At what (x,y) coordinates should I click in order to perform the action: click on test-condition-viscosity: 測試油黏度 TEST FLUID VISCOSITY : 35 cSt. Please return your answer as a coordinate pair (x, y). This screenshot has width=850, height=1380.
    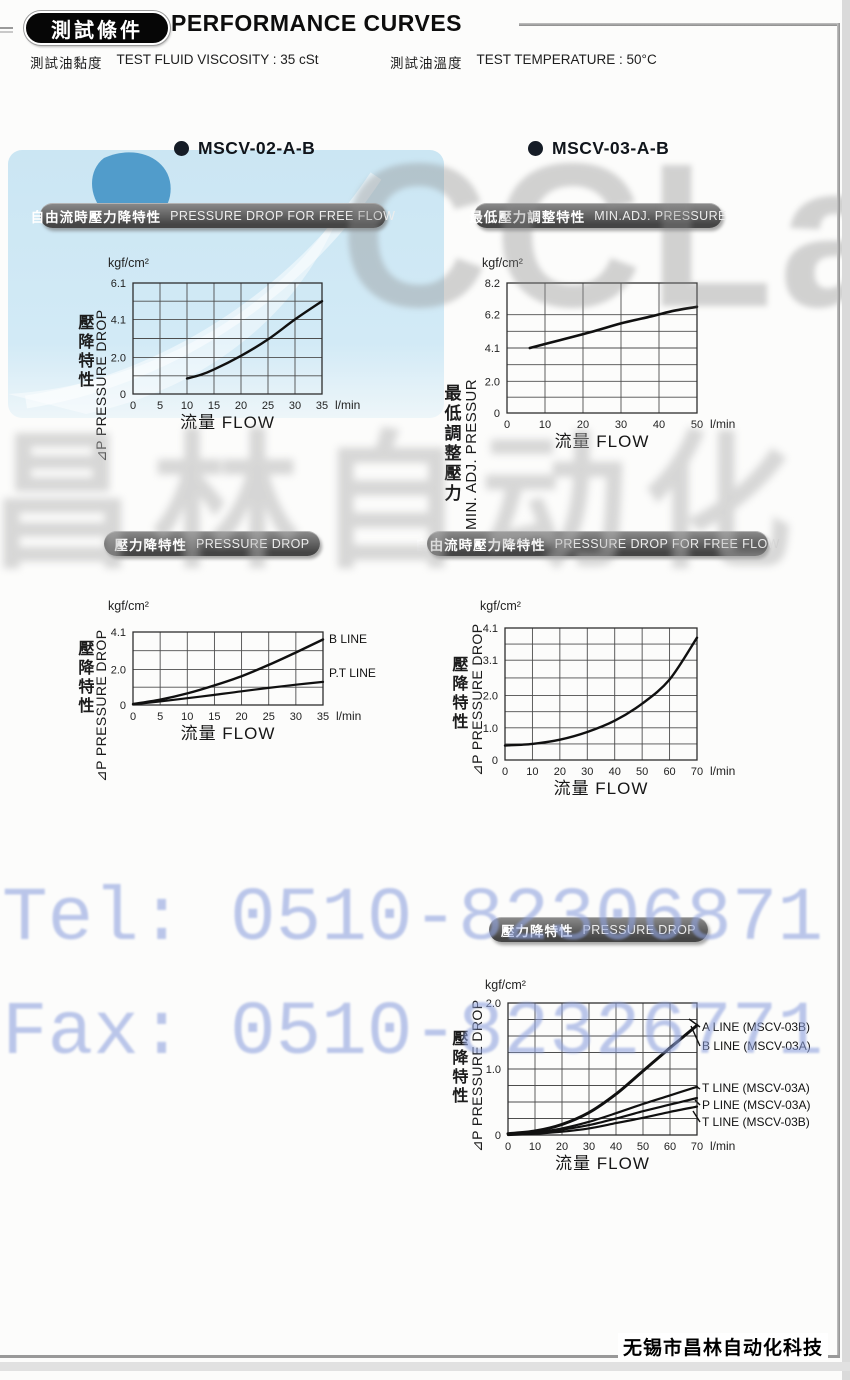
    Looking at the image, I should click on (174, 62).